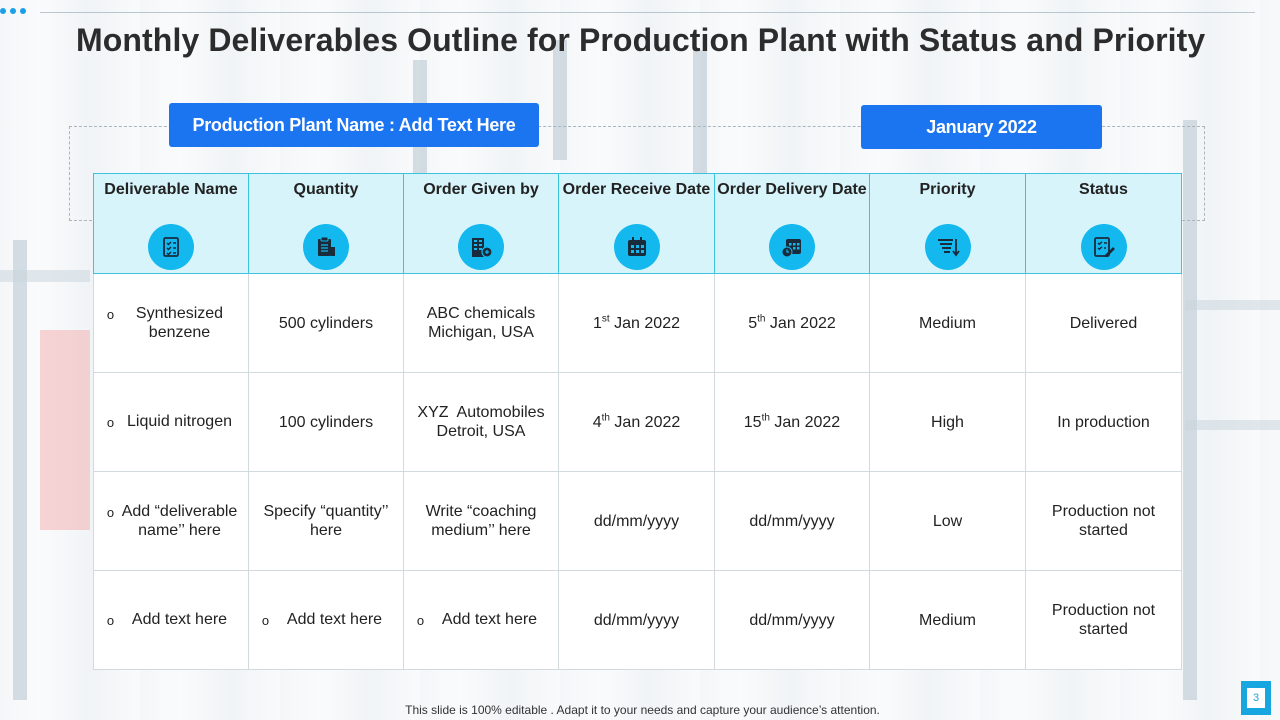 The height and width of the screenshot is (720, 1280). I want to click on cell-order-by: XYZ Automobiles Detroit, USA, so click(481, 422).